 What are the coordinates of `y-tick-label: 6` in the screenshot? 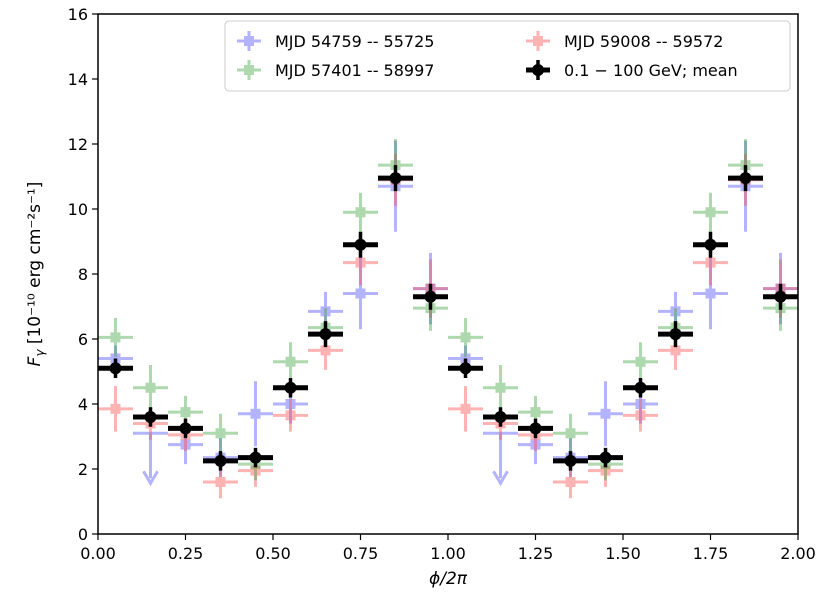 It's located at (83, 339).